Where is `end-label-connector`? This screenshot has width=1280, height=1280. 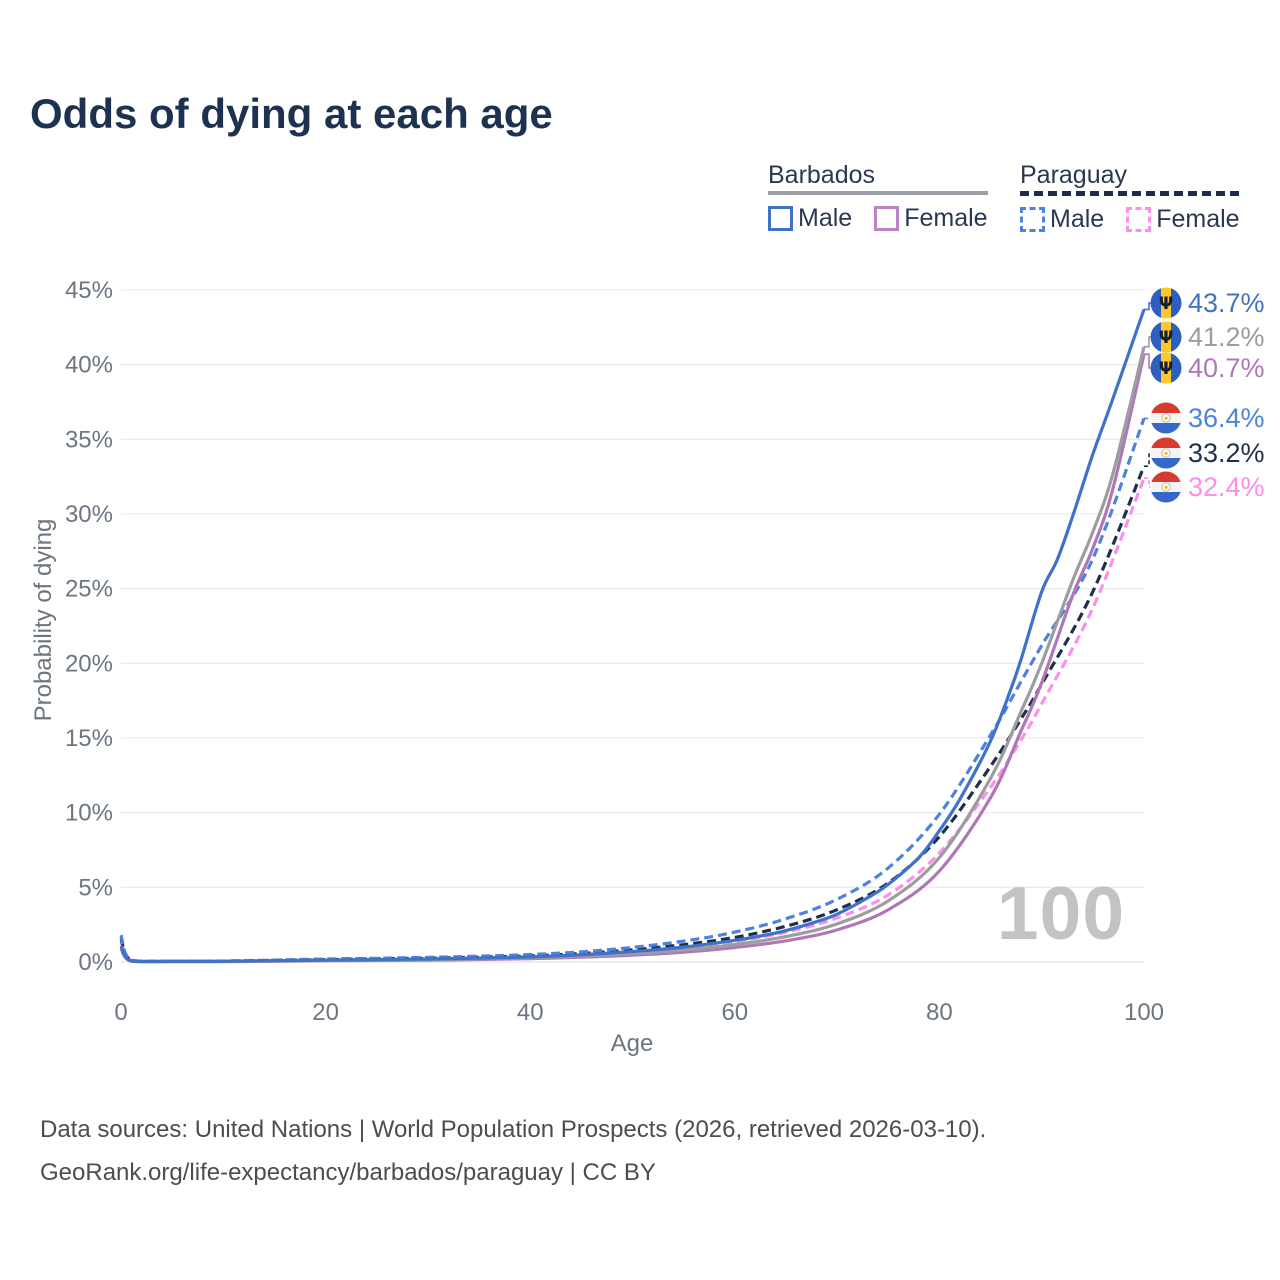 end-label-connector is located at coordinates (1149, 459).